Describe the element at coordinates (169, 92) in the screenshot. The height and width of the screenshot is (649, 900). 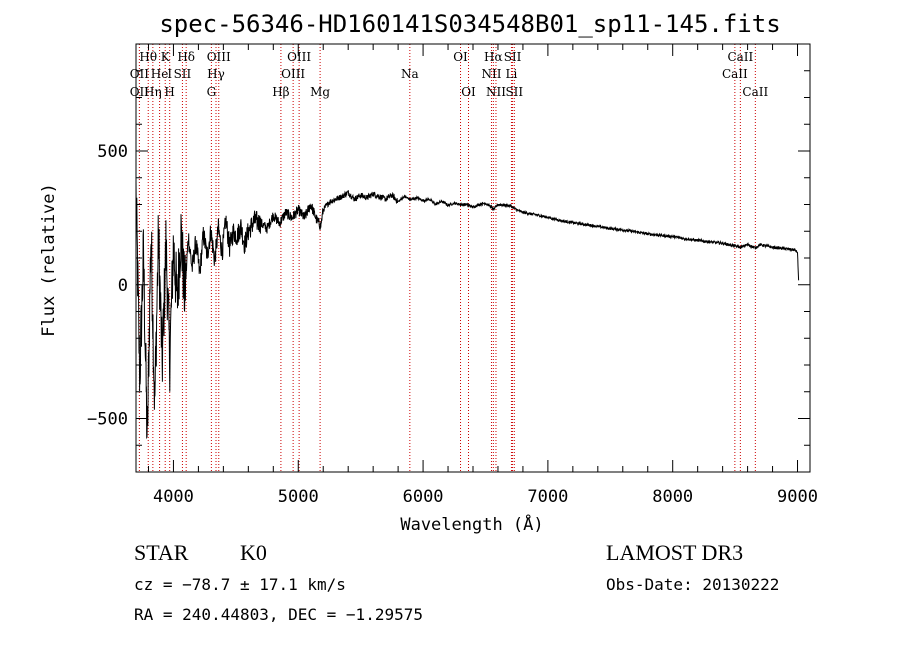
I see `line-marker-label: H` at that location.